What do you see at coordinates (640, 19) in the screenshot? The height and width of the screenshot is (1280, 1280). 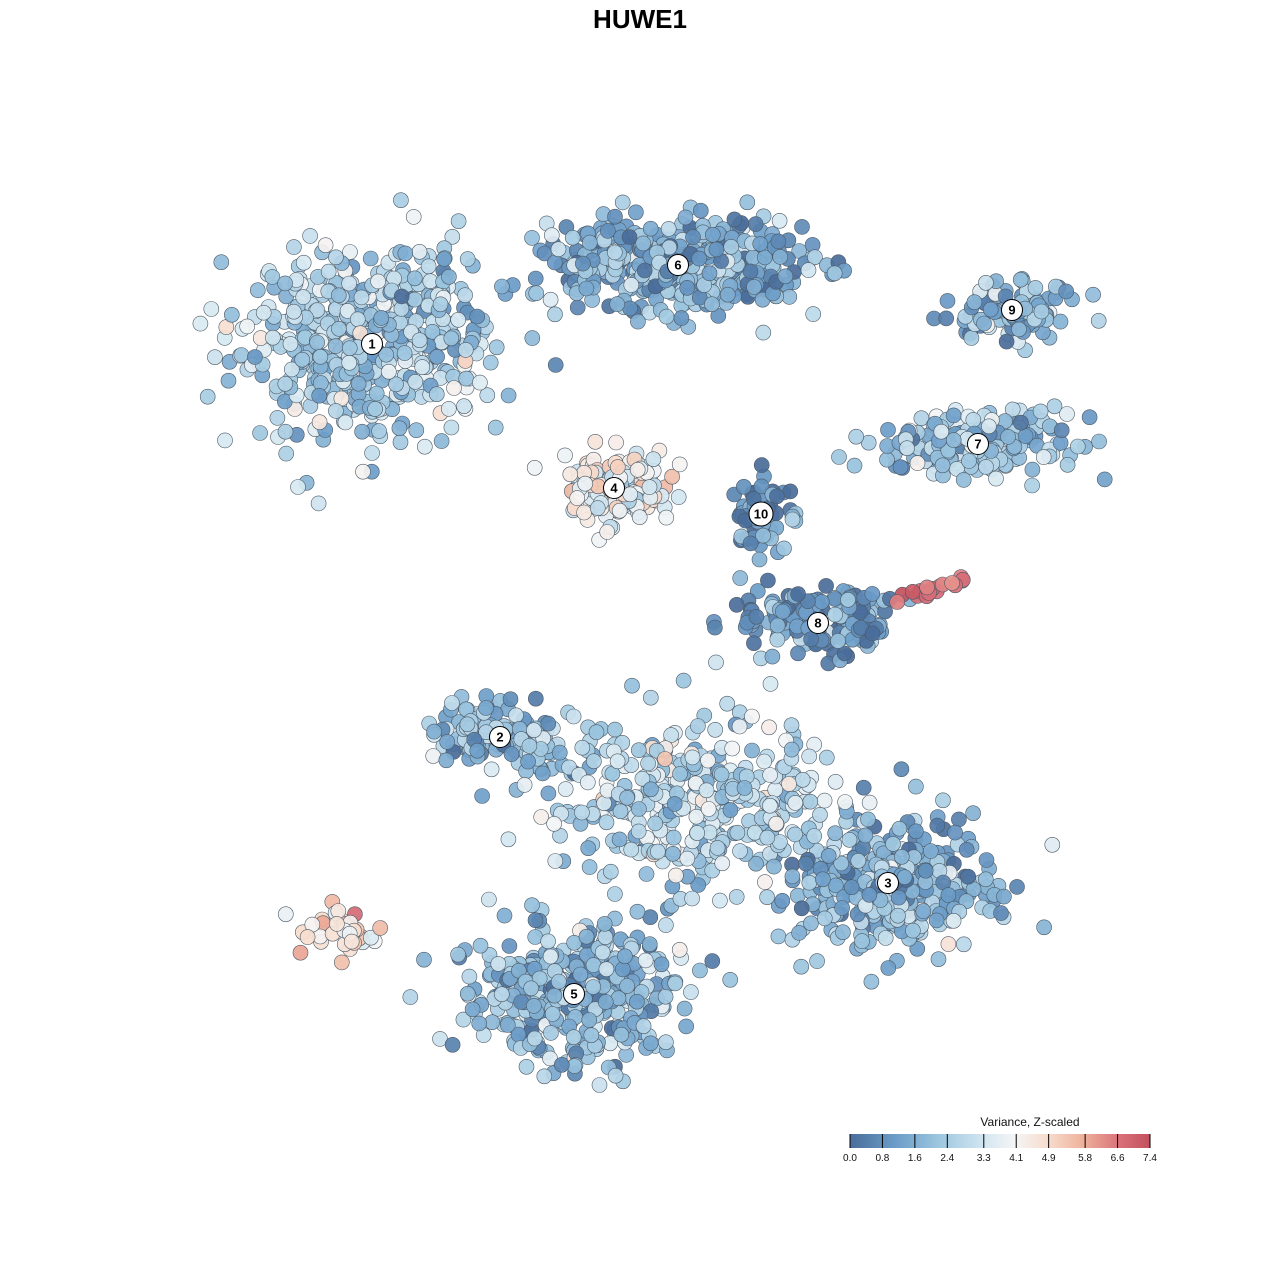 I see `chart-title: HUWE1` at bounding box center [640, 19].